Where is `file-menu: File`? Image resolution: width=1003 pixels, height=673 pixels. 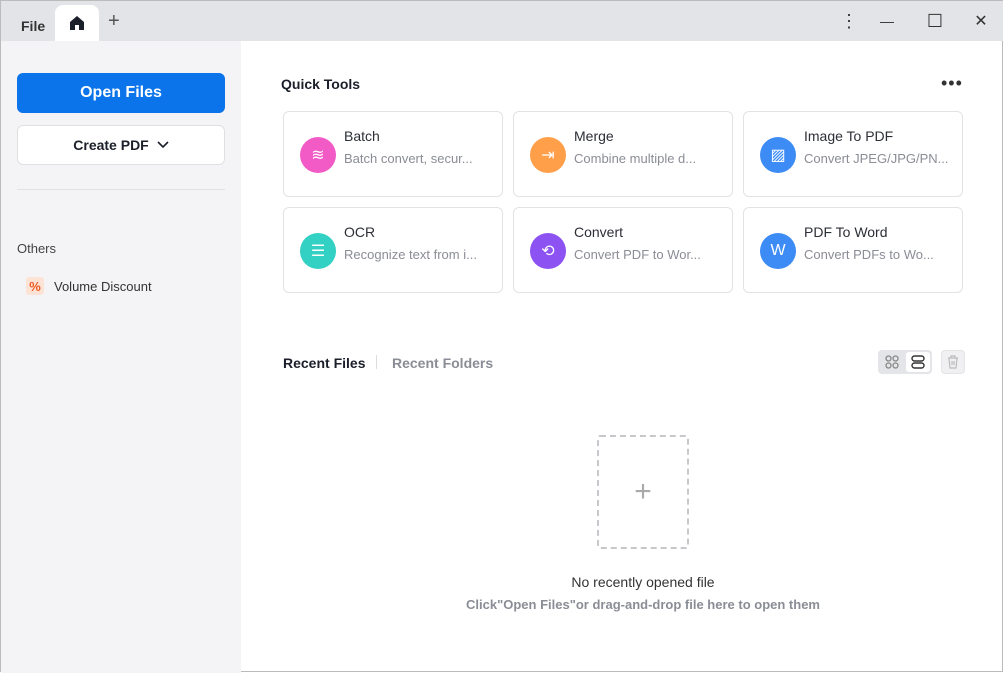 file-menu: File is located at coordinates (33, 26).